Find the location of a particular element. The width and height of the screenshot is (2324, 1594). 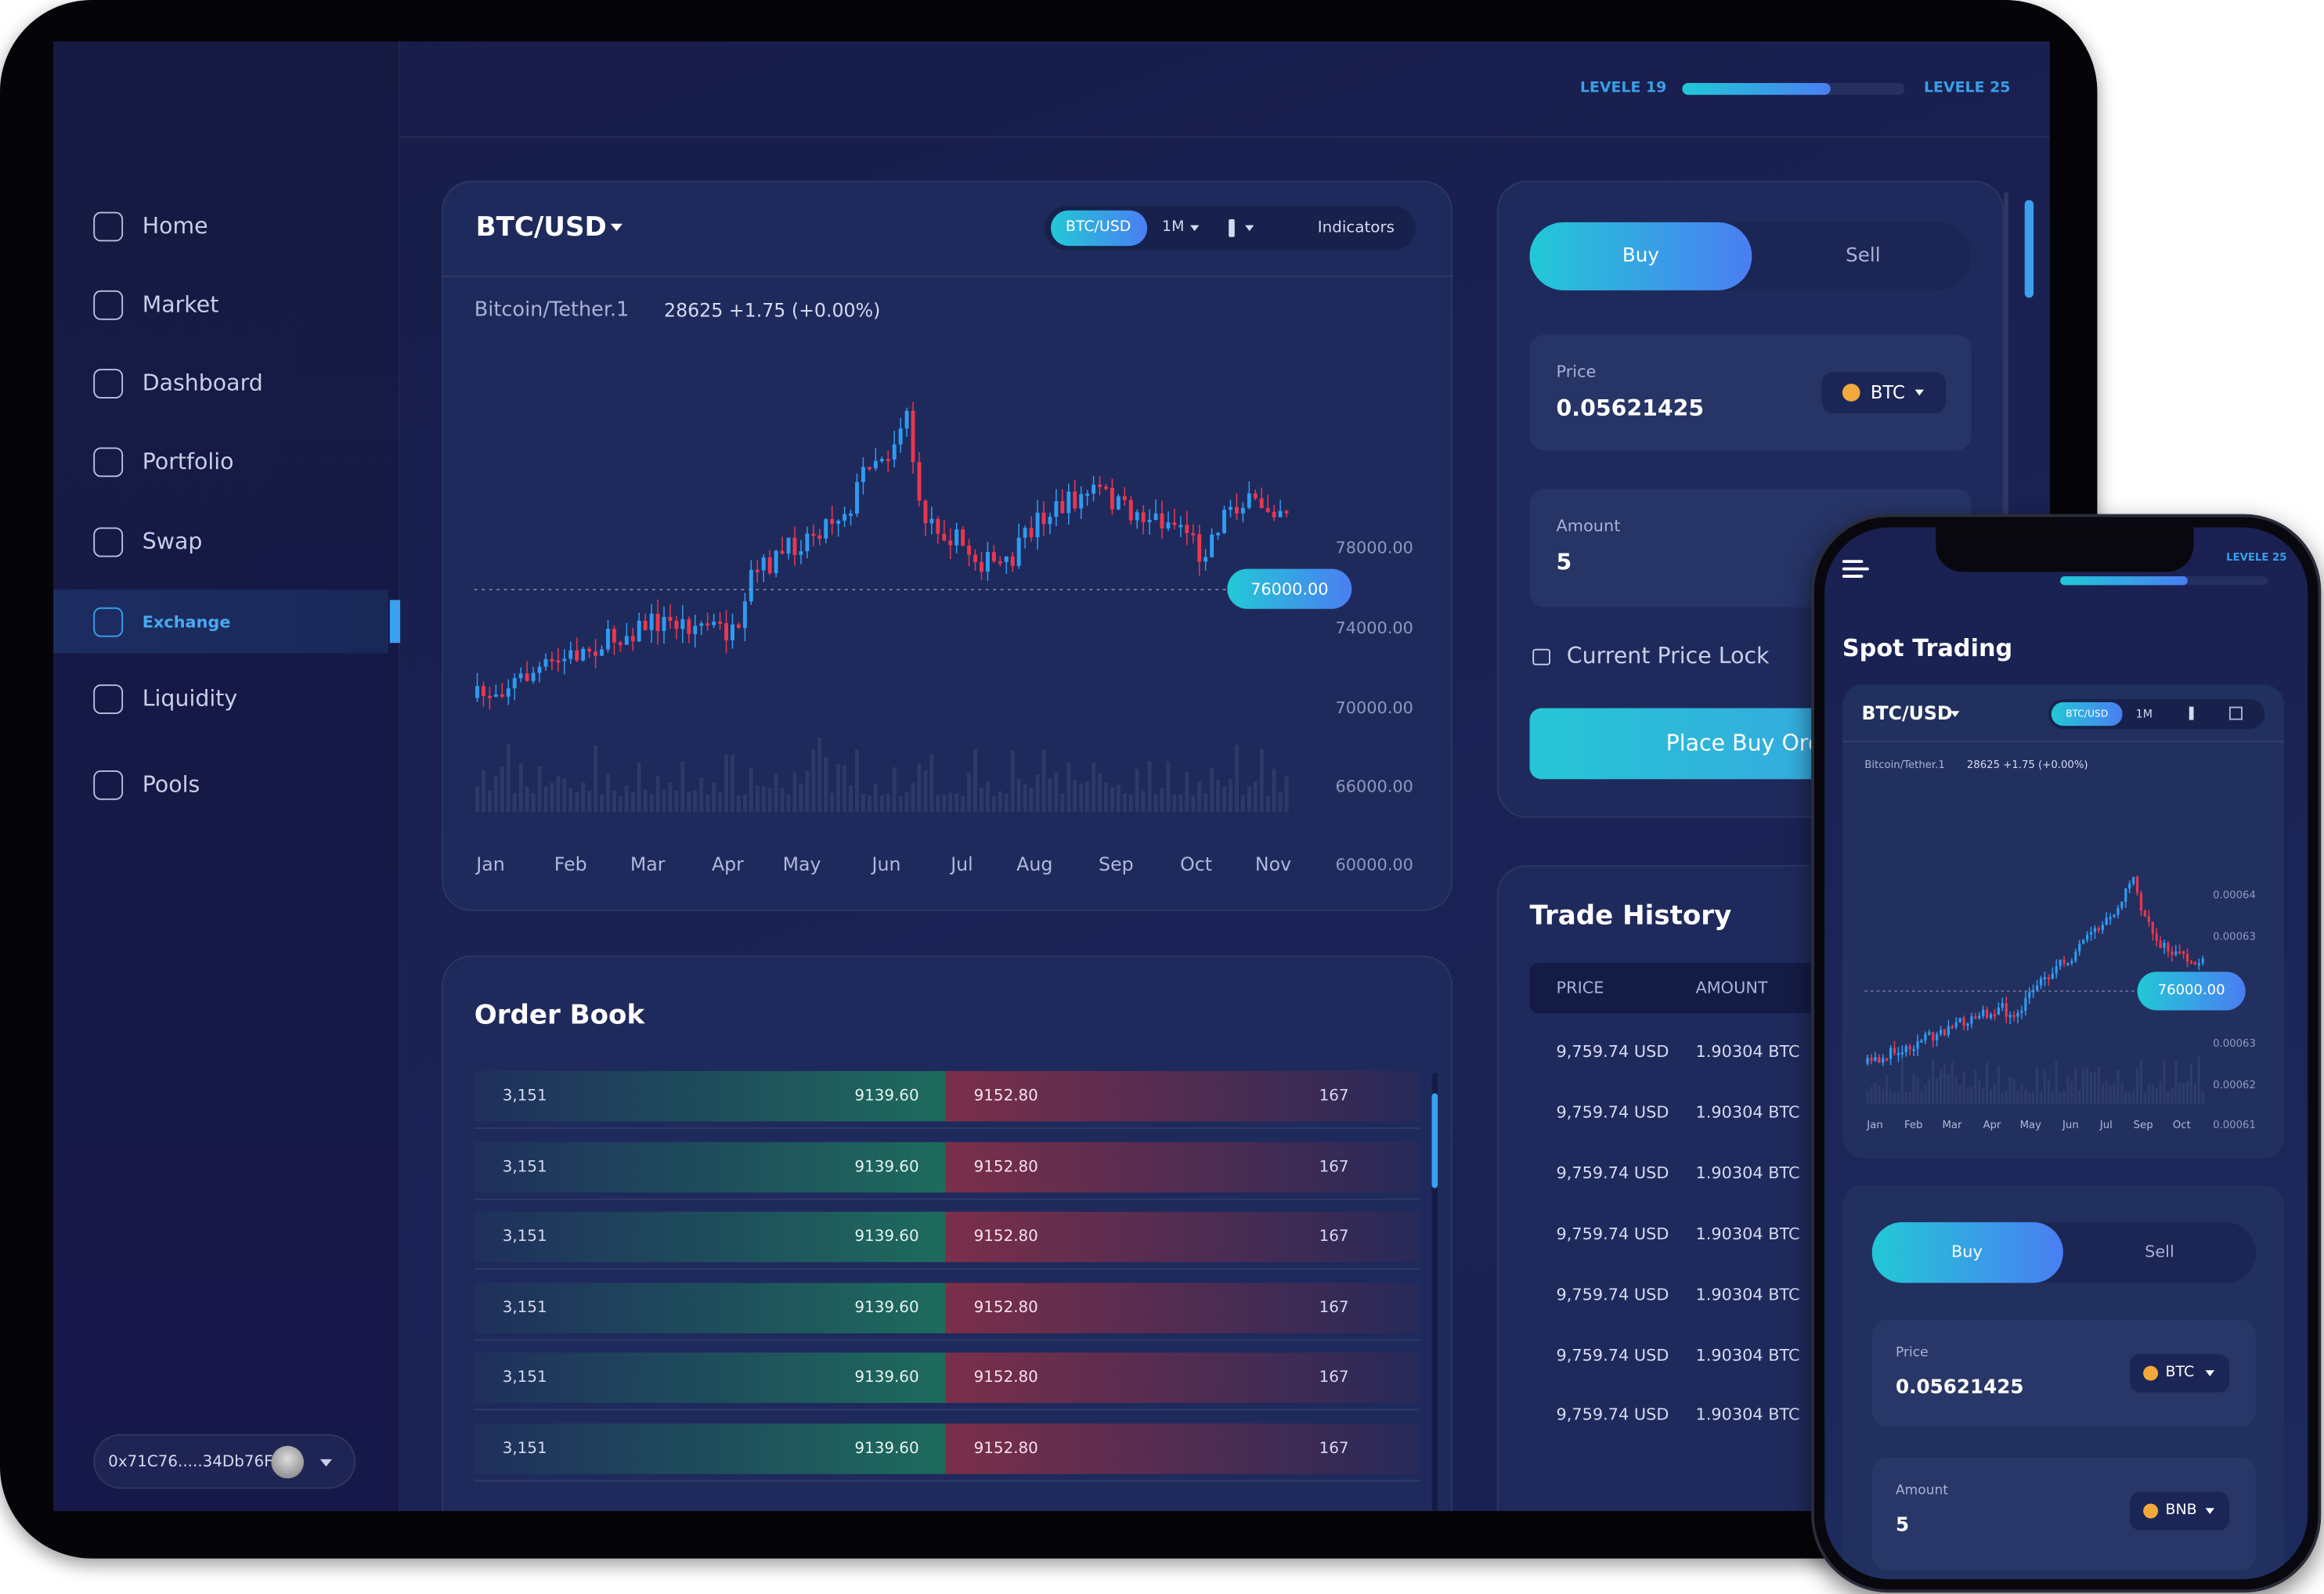

column-header: AMOUNT is located at coordinates (1731, 988).